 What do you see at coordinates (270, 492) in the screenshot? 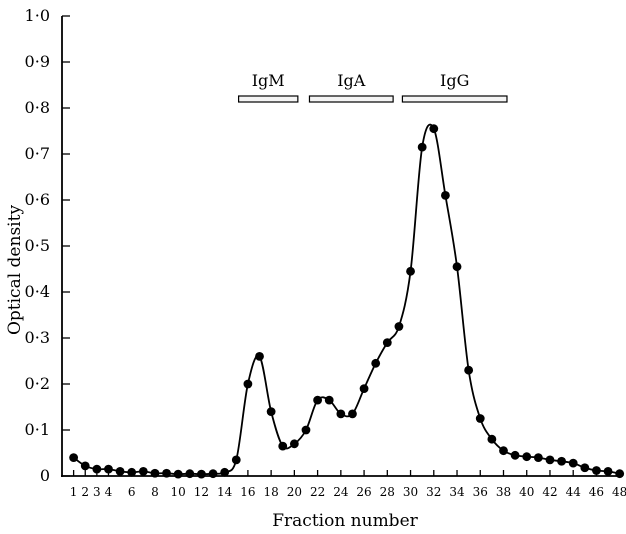
I see `x-tick-label: 18` at bounding box center [270, 492].